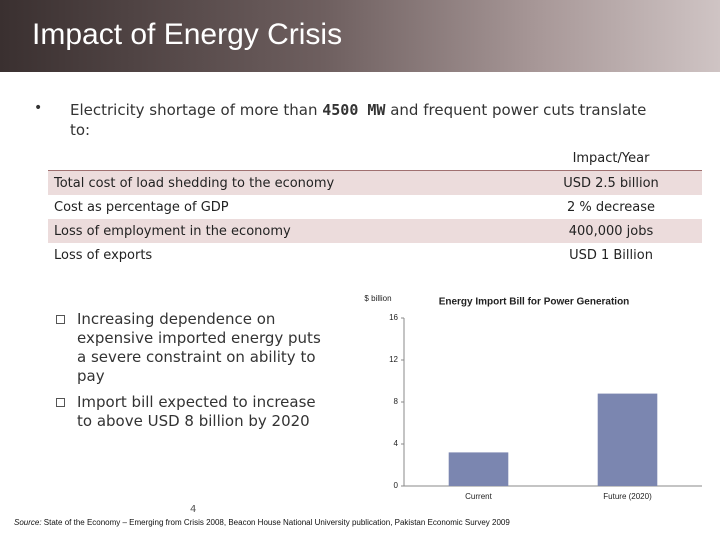  I want to click on slide-title: Impact of Energy Crisis, so click(187, 34).